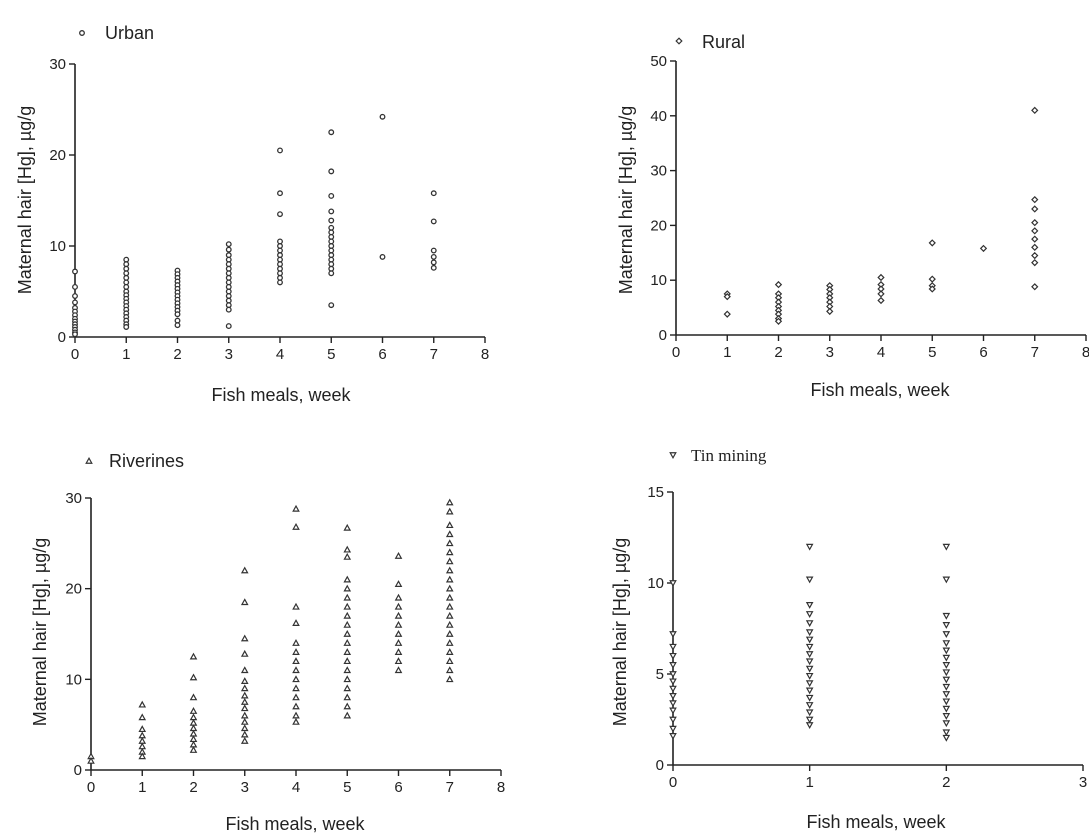  Describe the element at coordinates (146, 461) in the screenshot. I see `legend-label-riverines: Riverines` at that location.